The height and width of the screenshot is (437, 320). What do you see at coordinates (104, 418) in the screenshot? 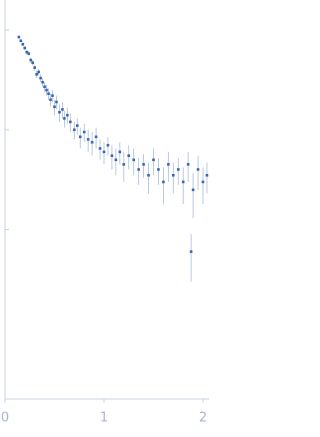
I see `x-tick-label: 1` at bounding box center [104, 418].